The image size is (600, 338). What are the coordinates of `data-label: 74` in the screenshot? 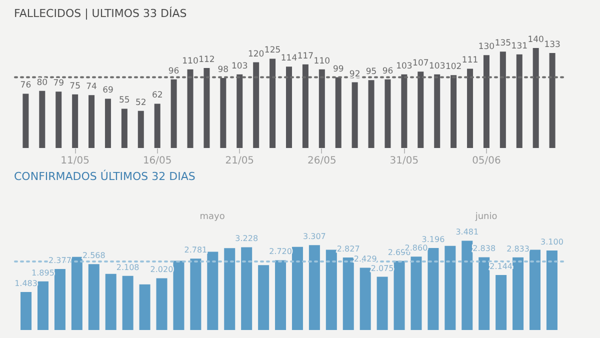 It's located at (91, 87).